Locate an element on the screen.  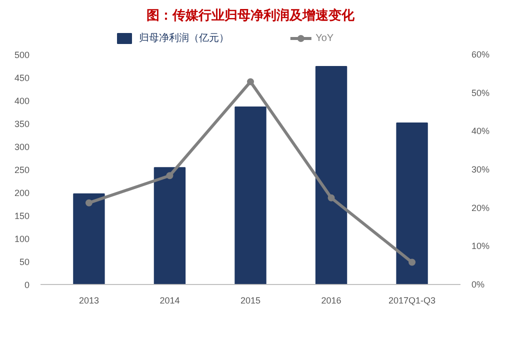
legend-label: 归母净利润（亿元） is located at coordinates (184, 38).